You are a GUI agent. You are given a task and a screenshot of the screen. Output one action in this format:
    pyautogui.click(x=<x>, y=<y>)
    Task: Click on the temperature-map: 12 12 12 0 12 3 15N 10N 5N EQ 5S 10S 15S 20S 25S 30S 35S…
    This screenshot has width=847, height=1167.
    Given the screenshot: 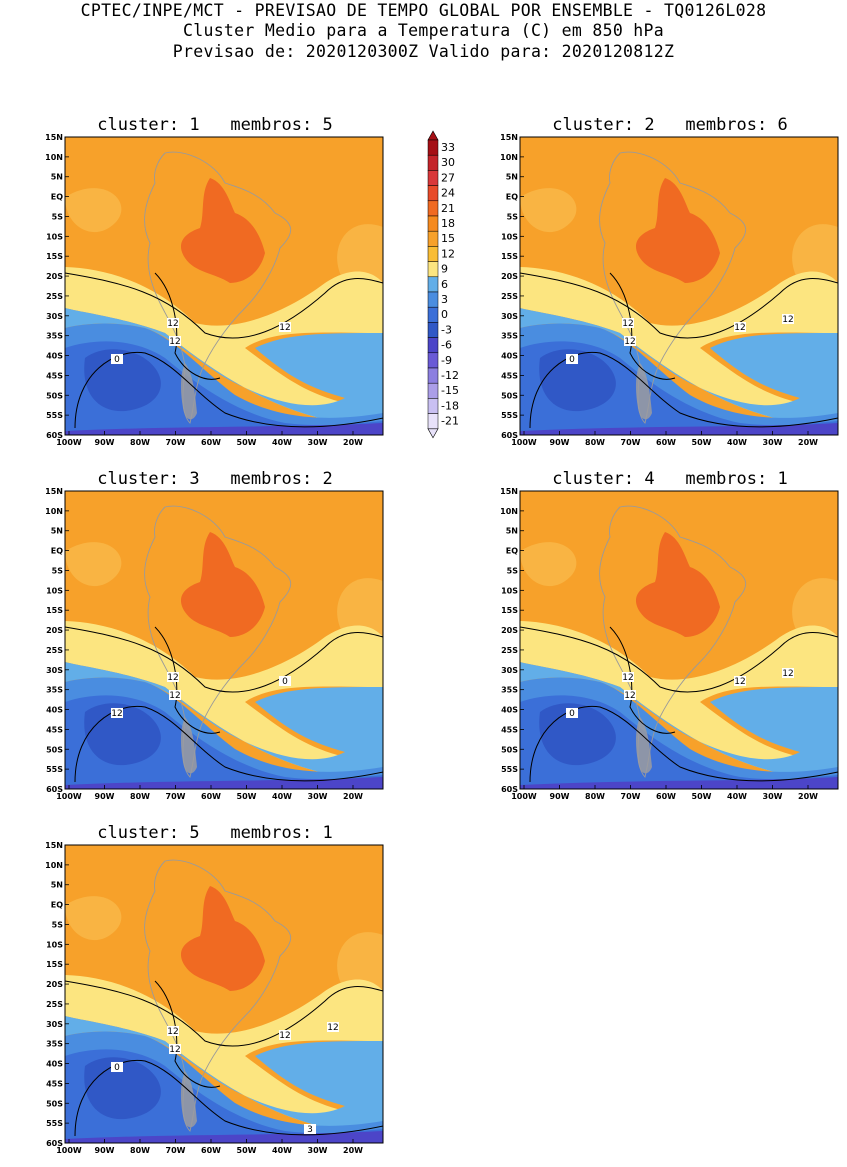 What is the action you would take?
    pyautogui.click(x=214, y=998)
    